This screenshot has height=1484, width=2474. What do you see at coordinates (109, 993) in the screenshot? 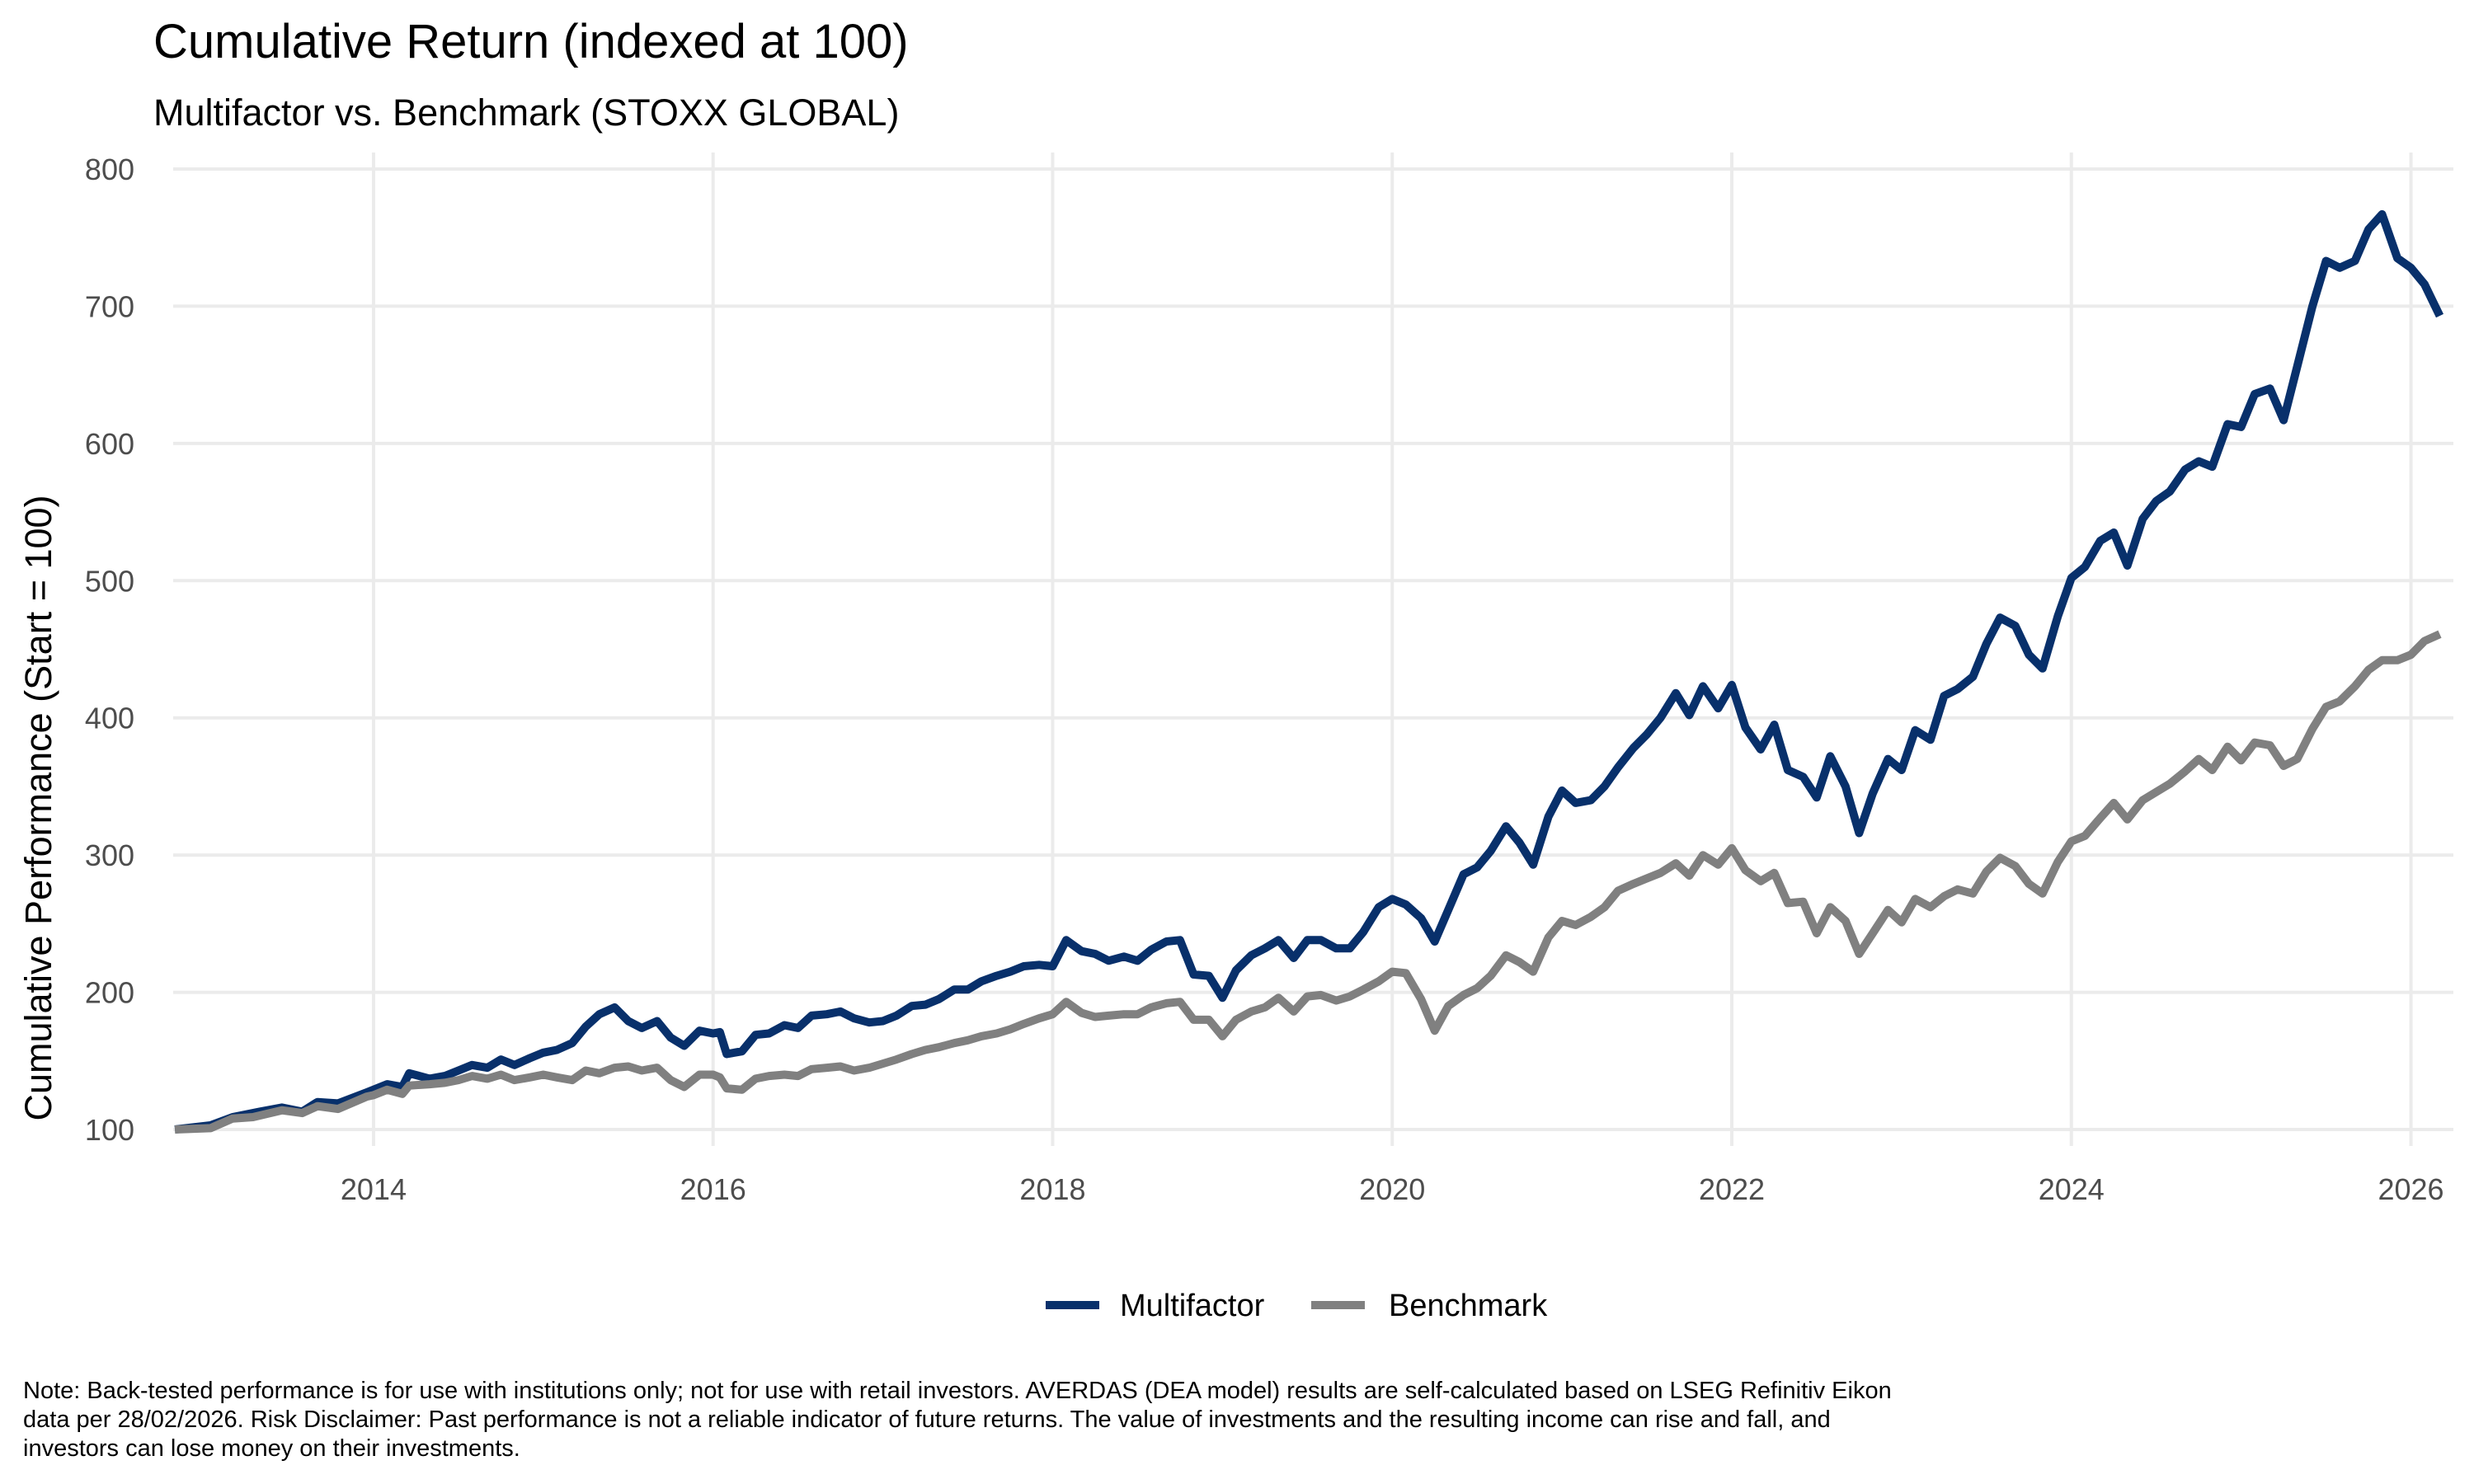
I see `y-tick-label: 200` at bounding box center [109, 993].